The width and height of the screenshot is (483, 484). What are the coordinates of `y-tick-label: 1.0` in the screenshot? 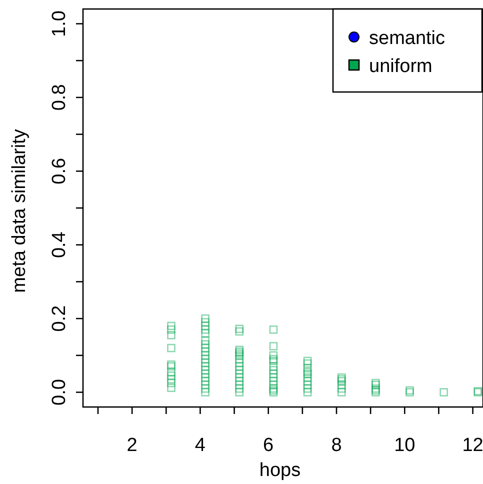 It's located at (59, 23).